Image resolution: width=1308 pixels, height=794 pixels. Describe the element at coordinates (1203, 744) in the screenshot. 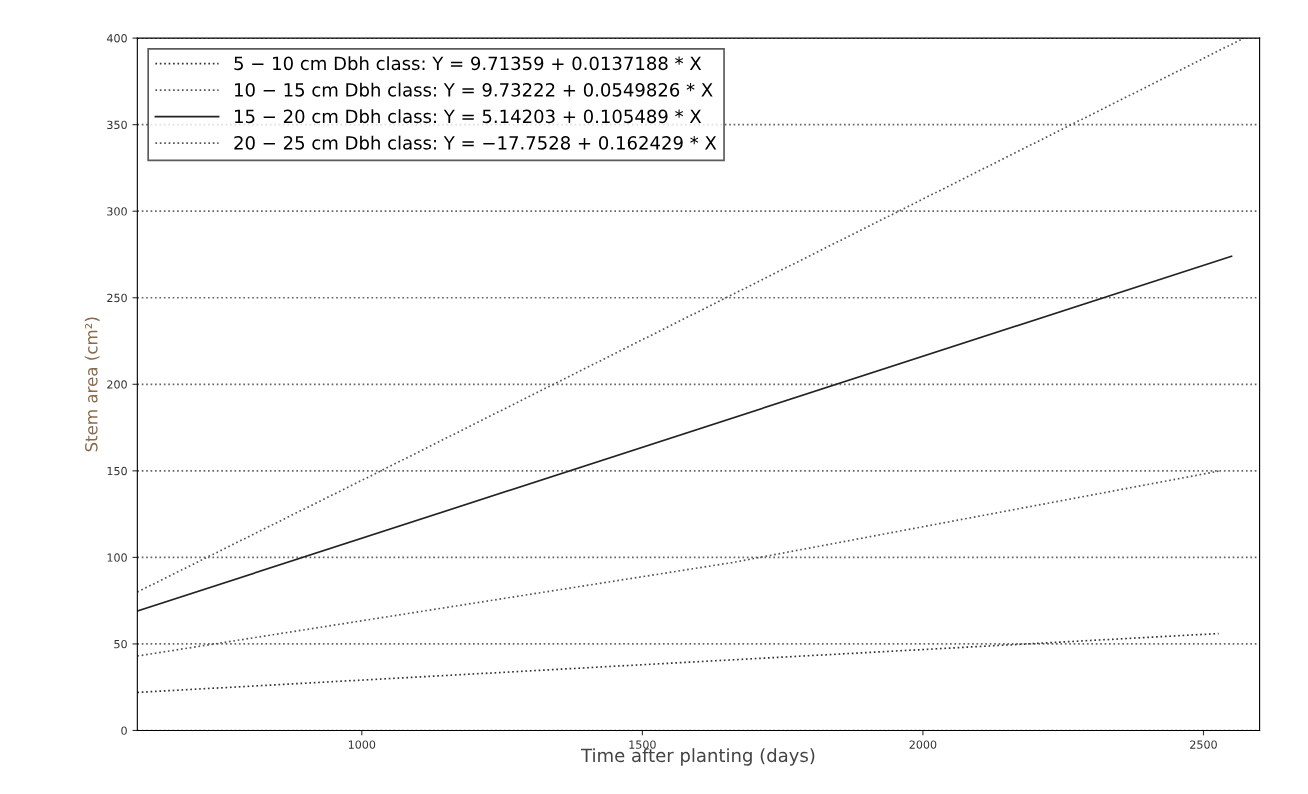

I see `x-tick-label: 2500` at that location.